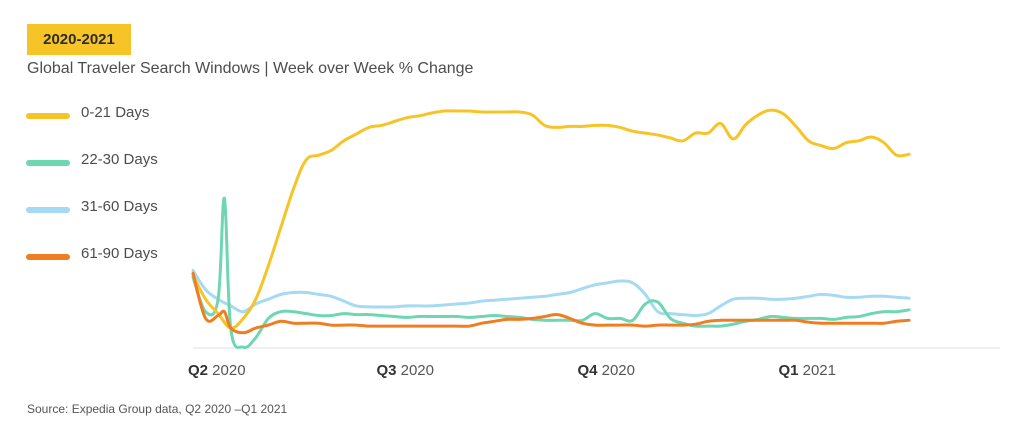 This screenshot has height=425, width=1024. What do you see at coordinates (551, 293) in the screenshot?
I see `series-line-31-60-days` at bounding box center [551, 293].